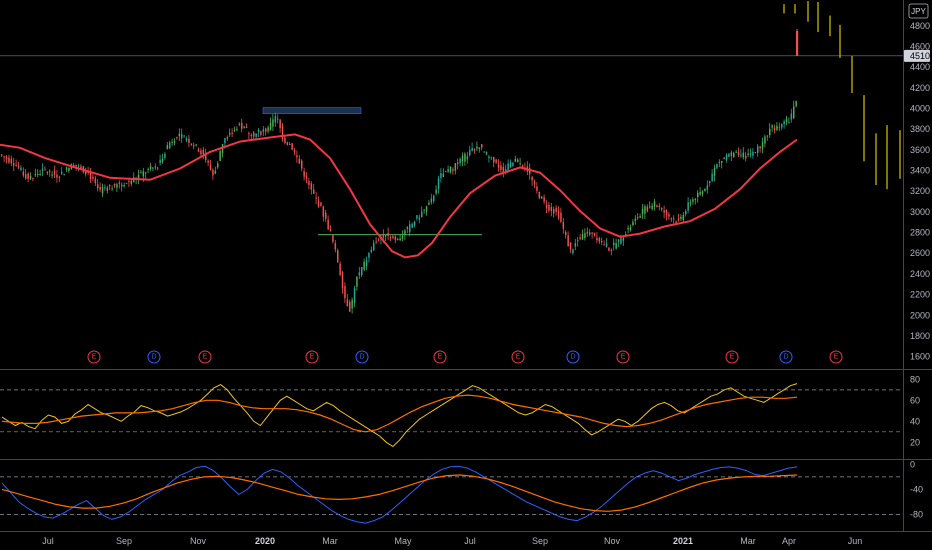 This screenshot has height=550, width=932. Describe the element at coordinates (916, 514) in the screenshot. I see `oscillator-tick-label: -80` at that location.